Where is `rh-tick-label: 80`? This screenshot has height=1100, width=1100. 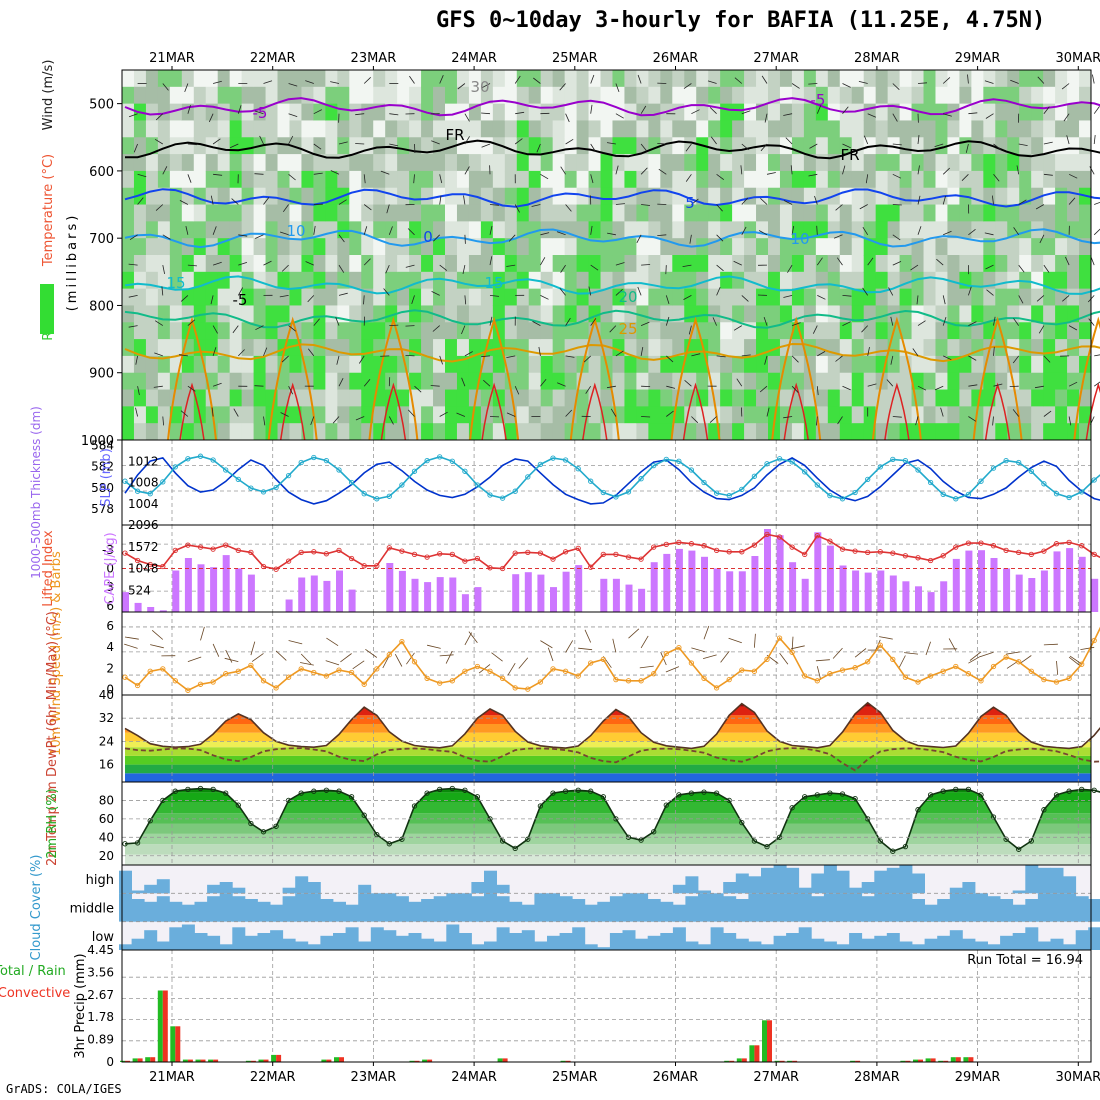
rh-tick-label: 80 is located at coordinates (106, 800).